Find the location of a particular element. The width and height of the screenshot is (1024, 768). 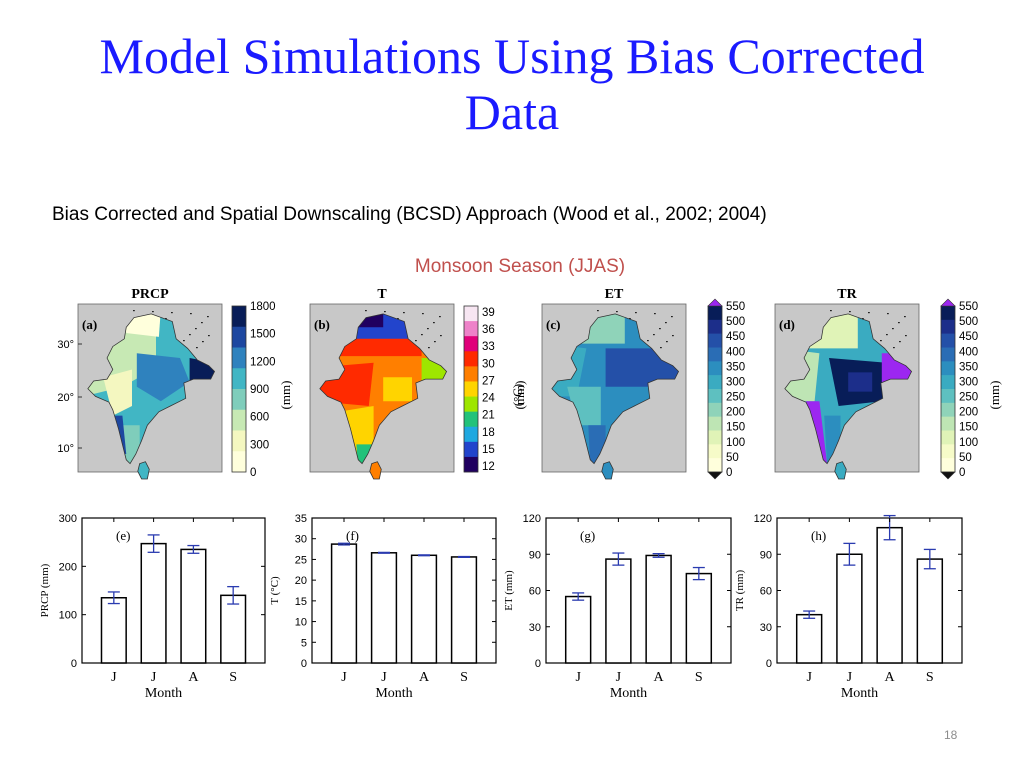

colorbar-tick-label: 1200 is located at coordinates (263, 362).